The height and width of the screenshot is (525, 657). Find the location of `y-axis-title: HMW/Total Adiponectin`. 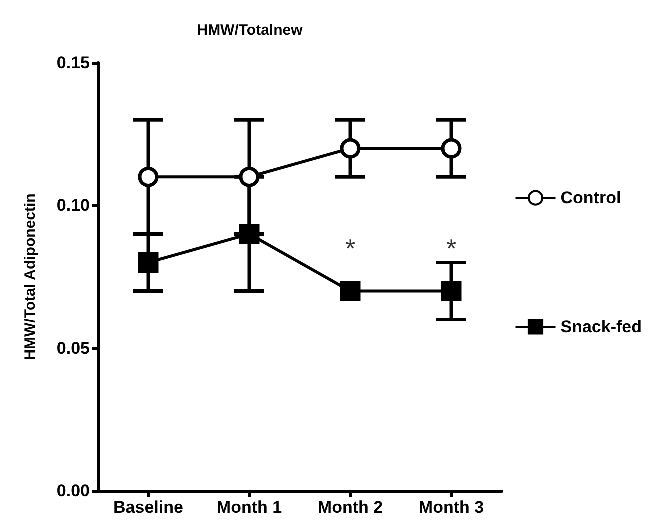

y-axis-title: HMW/Total Adiponectin is located at coordinates (30, 277).